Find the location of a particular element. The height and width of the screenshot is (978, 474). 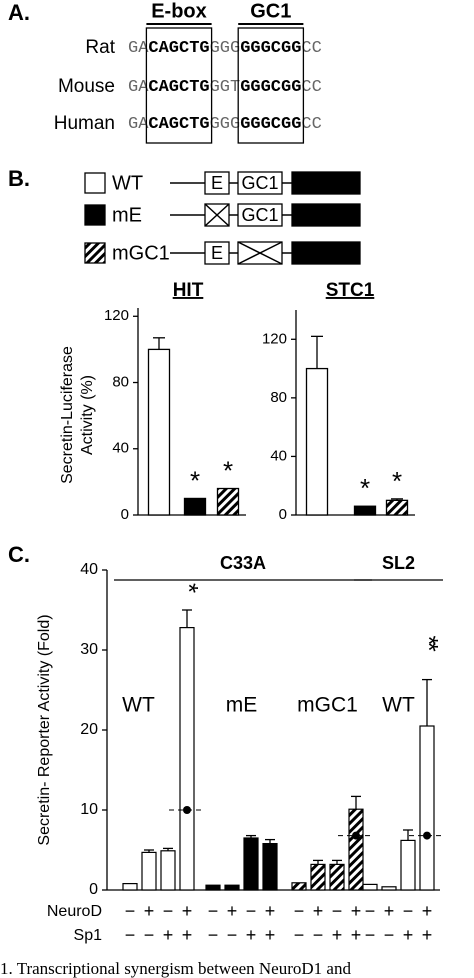

condition-name: Sp1 is located at coordinates (88, 935).